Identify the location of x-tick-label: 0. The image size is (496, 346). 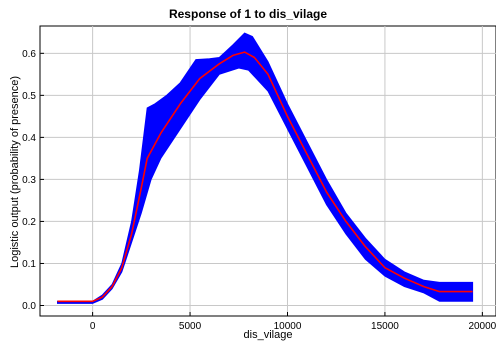
(93, 326).